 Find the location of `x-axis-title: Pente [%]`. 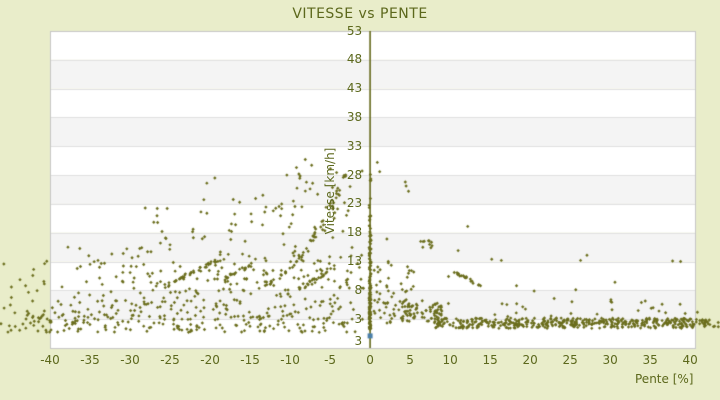

x-axis-title: Pente [%] is located at coordinates (664, 379).